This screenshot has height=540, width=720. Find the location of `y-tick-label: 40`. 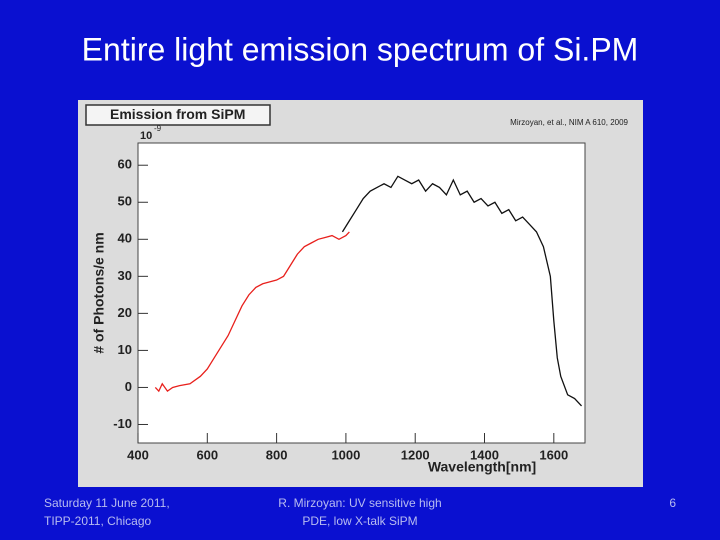

y-tick-label: 40 is located at coordinates (125, 238).